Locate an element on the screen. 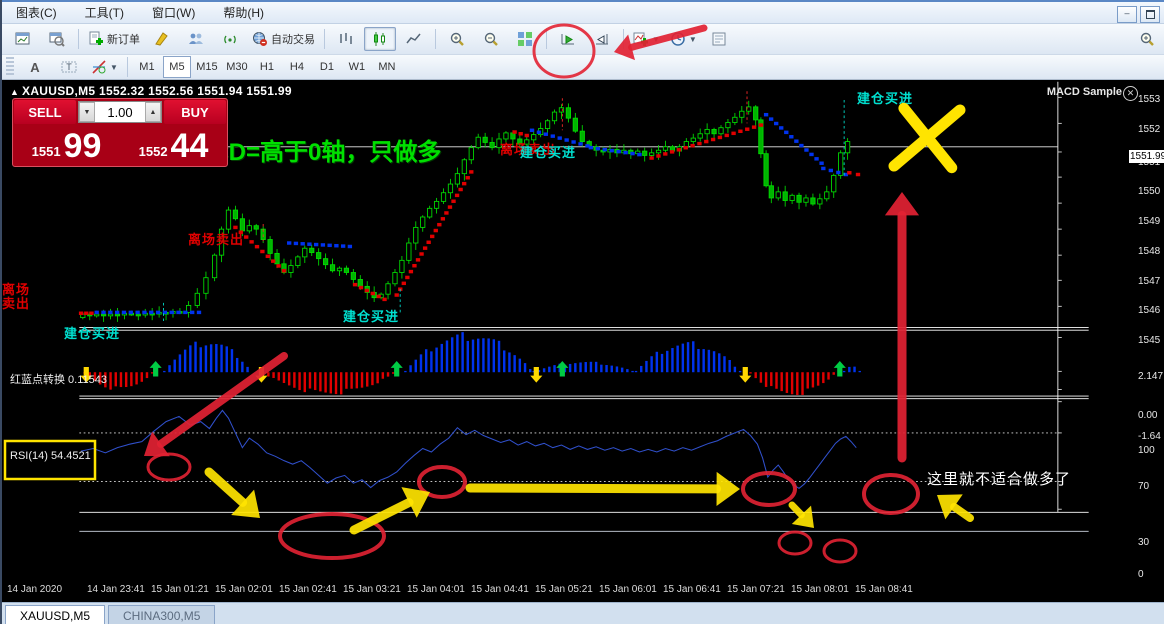 This screenshot has height=624, width=1164. periods-icon is located at coordinates (678, 39).